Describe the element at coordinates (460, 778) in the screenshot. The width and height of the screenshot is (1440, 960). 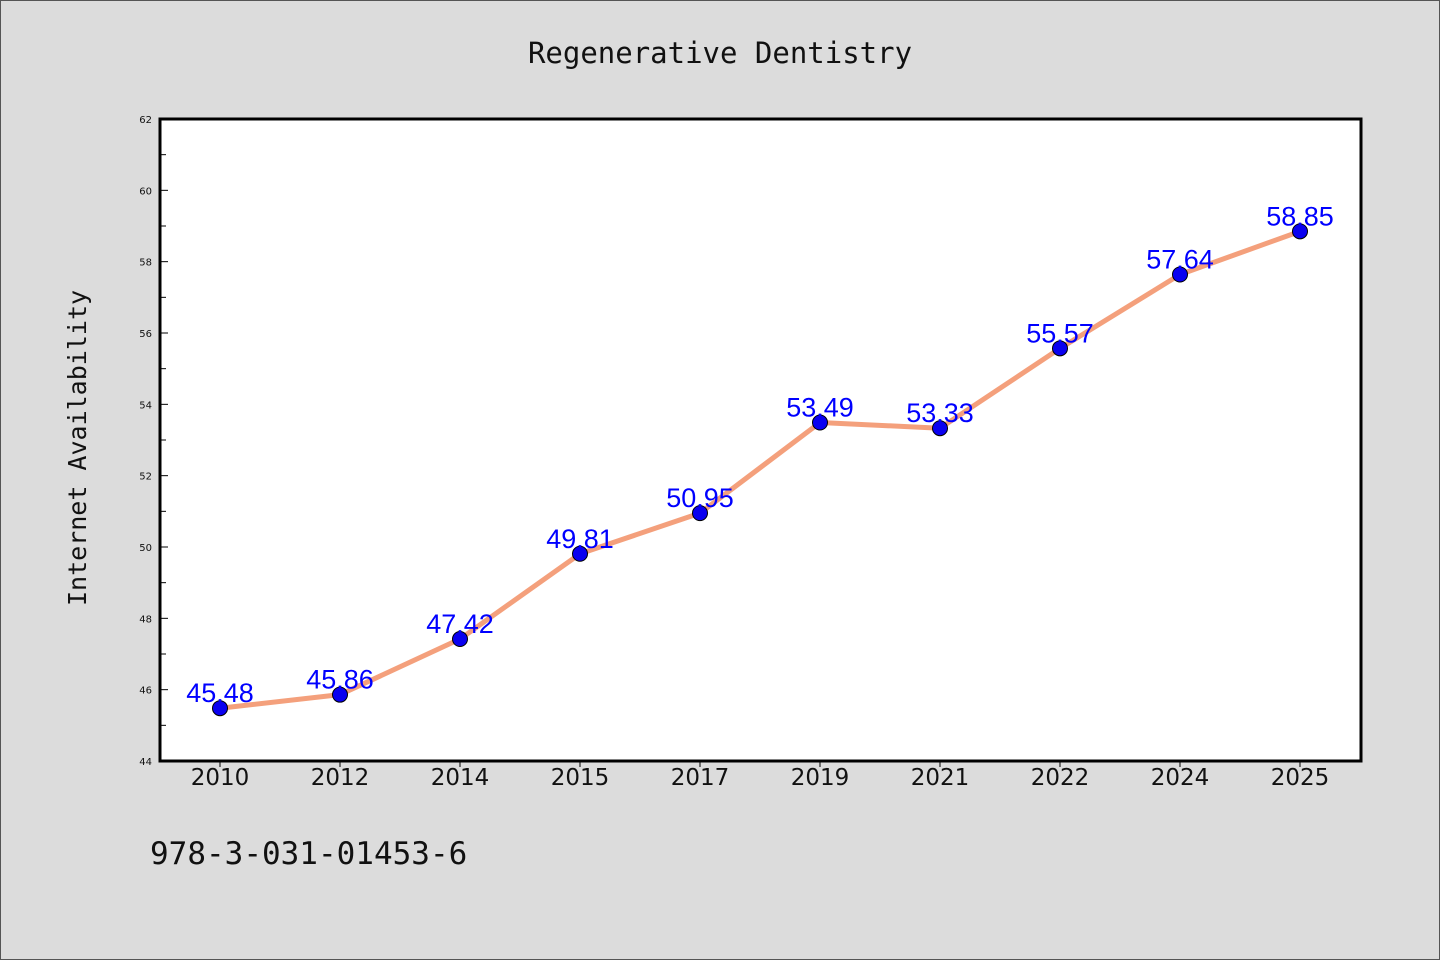
I see `x-tick-label: 2014` at that location.